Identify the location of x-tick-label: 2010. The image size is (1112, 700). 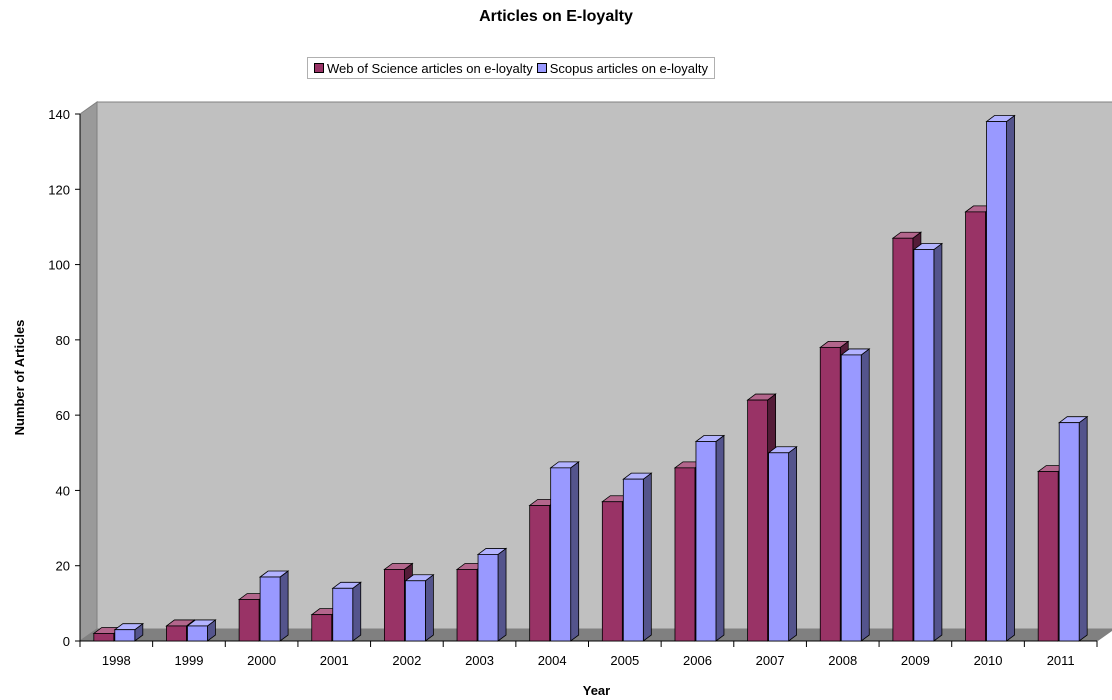
(988, 660).